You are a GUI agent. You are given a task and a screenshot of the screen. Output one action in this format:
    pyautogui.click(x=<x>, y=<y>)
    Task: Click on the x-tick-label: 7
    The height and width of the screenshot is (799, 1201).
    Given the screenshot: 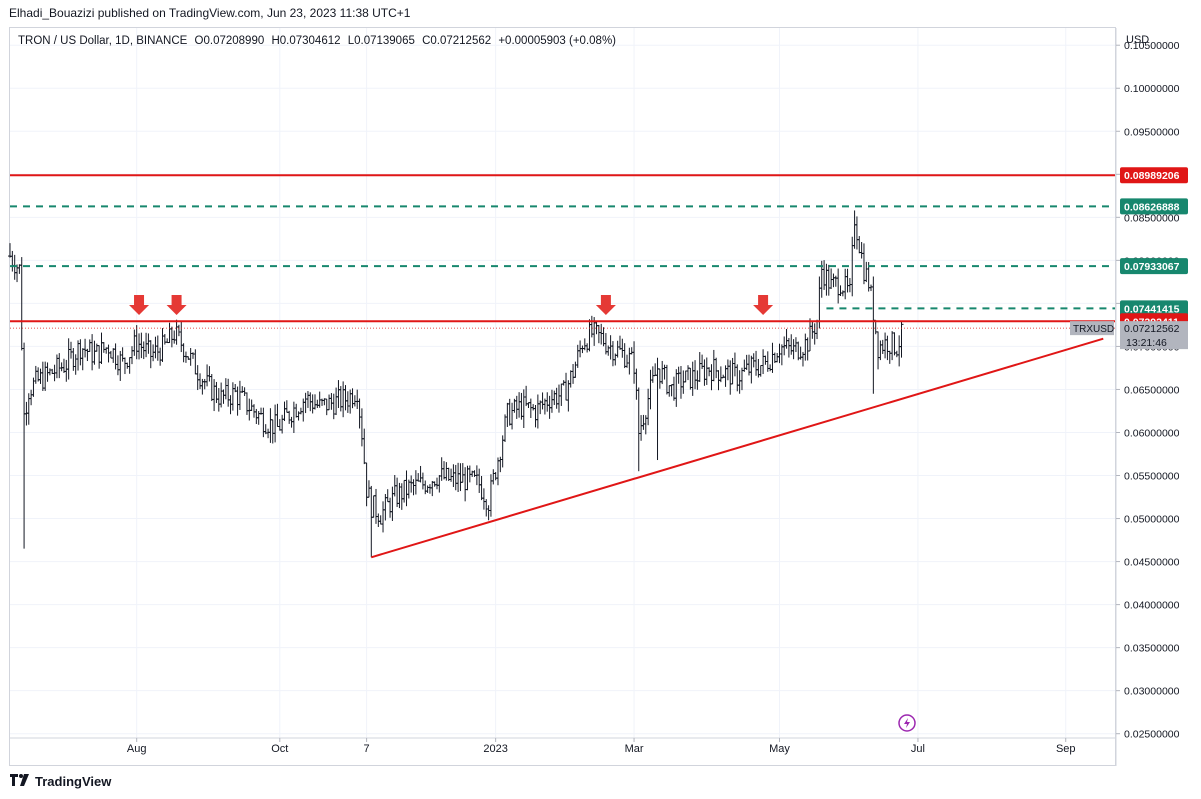 What is the action you would take?
    pyautogui.click(x=367, y=749)
    